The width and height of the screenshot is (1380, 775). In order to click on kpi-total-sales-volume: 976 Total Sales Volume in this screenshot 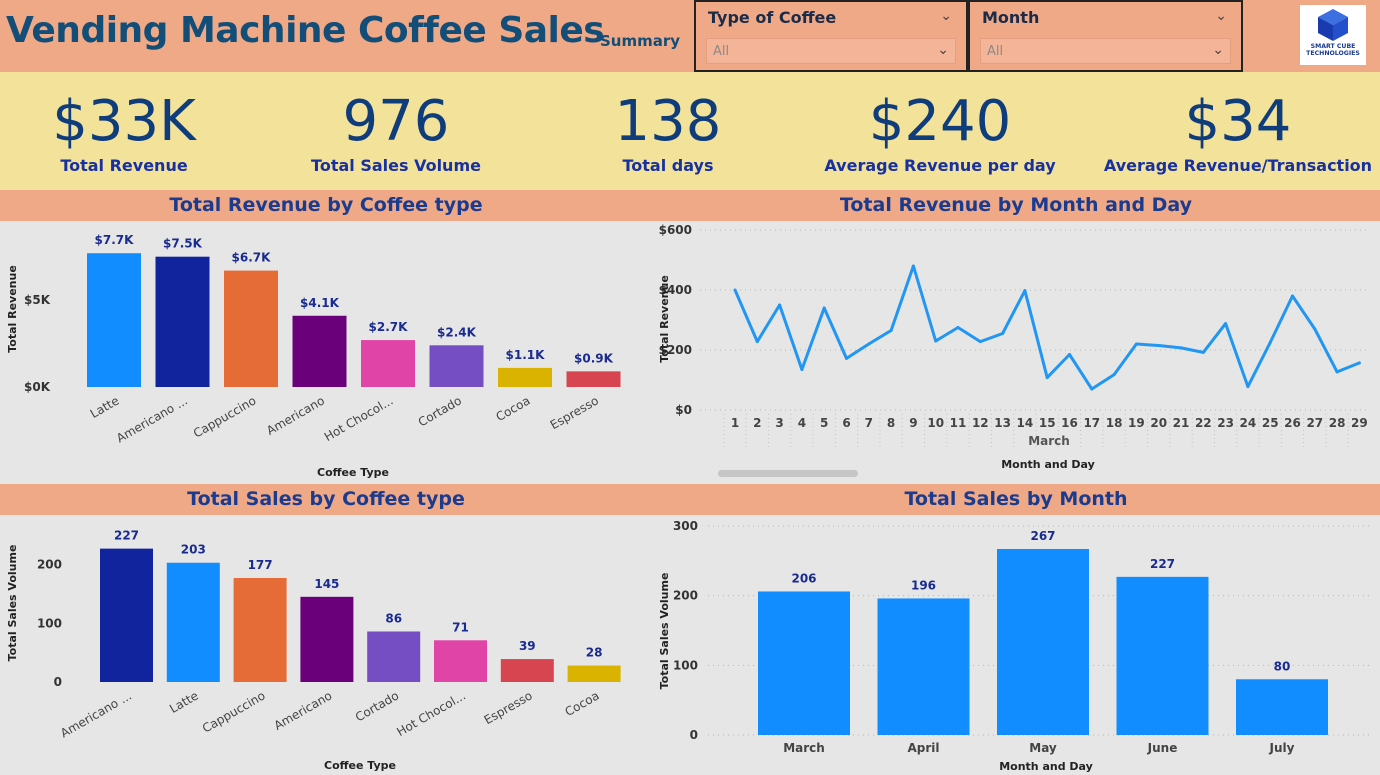, I will do `click(396, 124)`.